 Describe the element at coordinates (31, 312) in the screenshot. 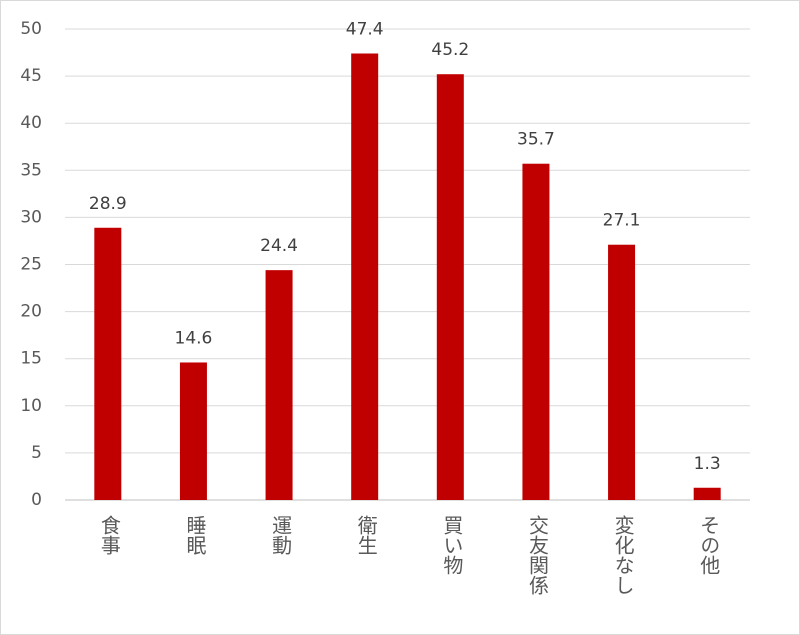

I see `y-tick-label: 20` at that location.